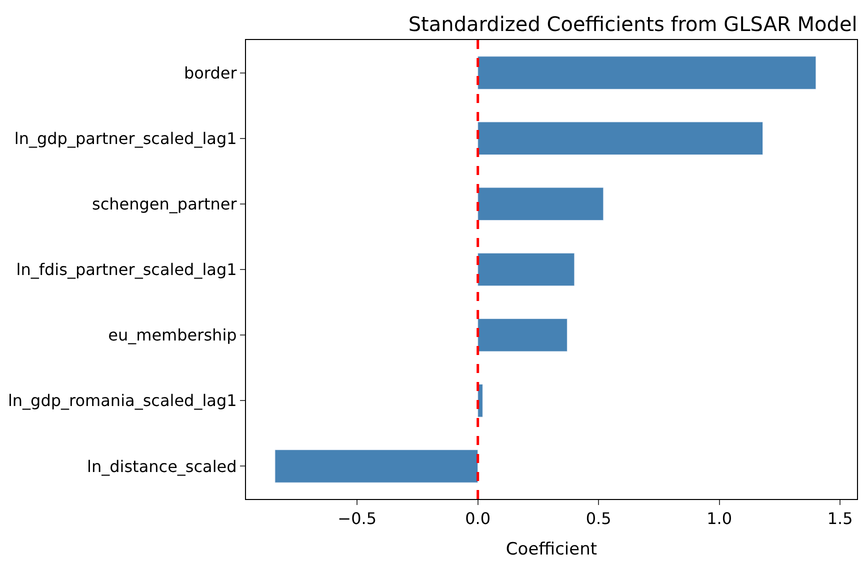 The width and height of the screenshot is (866, 563). Describe the element at coordinates (478, 518) in the screenshot. I see `x-tick-label: 0.0` at that location.